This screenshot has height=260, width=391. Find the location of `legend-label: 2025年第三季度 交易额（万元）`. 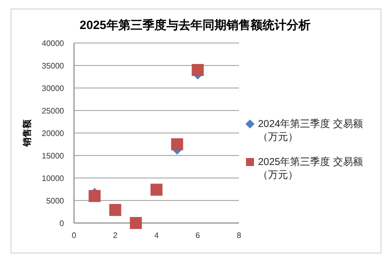

legend-label: 2025年第三季度 交易额（万元） is located at coordinates (310, 169).